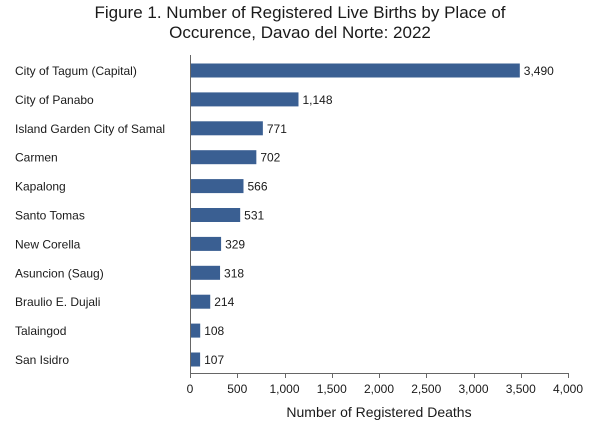 Image resolution: width=600 pixels, height=436 pixels. What do you see at coordinates (332, 389) in the screenshot?
I see `x-tick-label: 1,500` at bounding box center [332, 389].